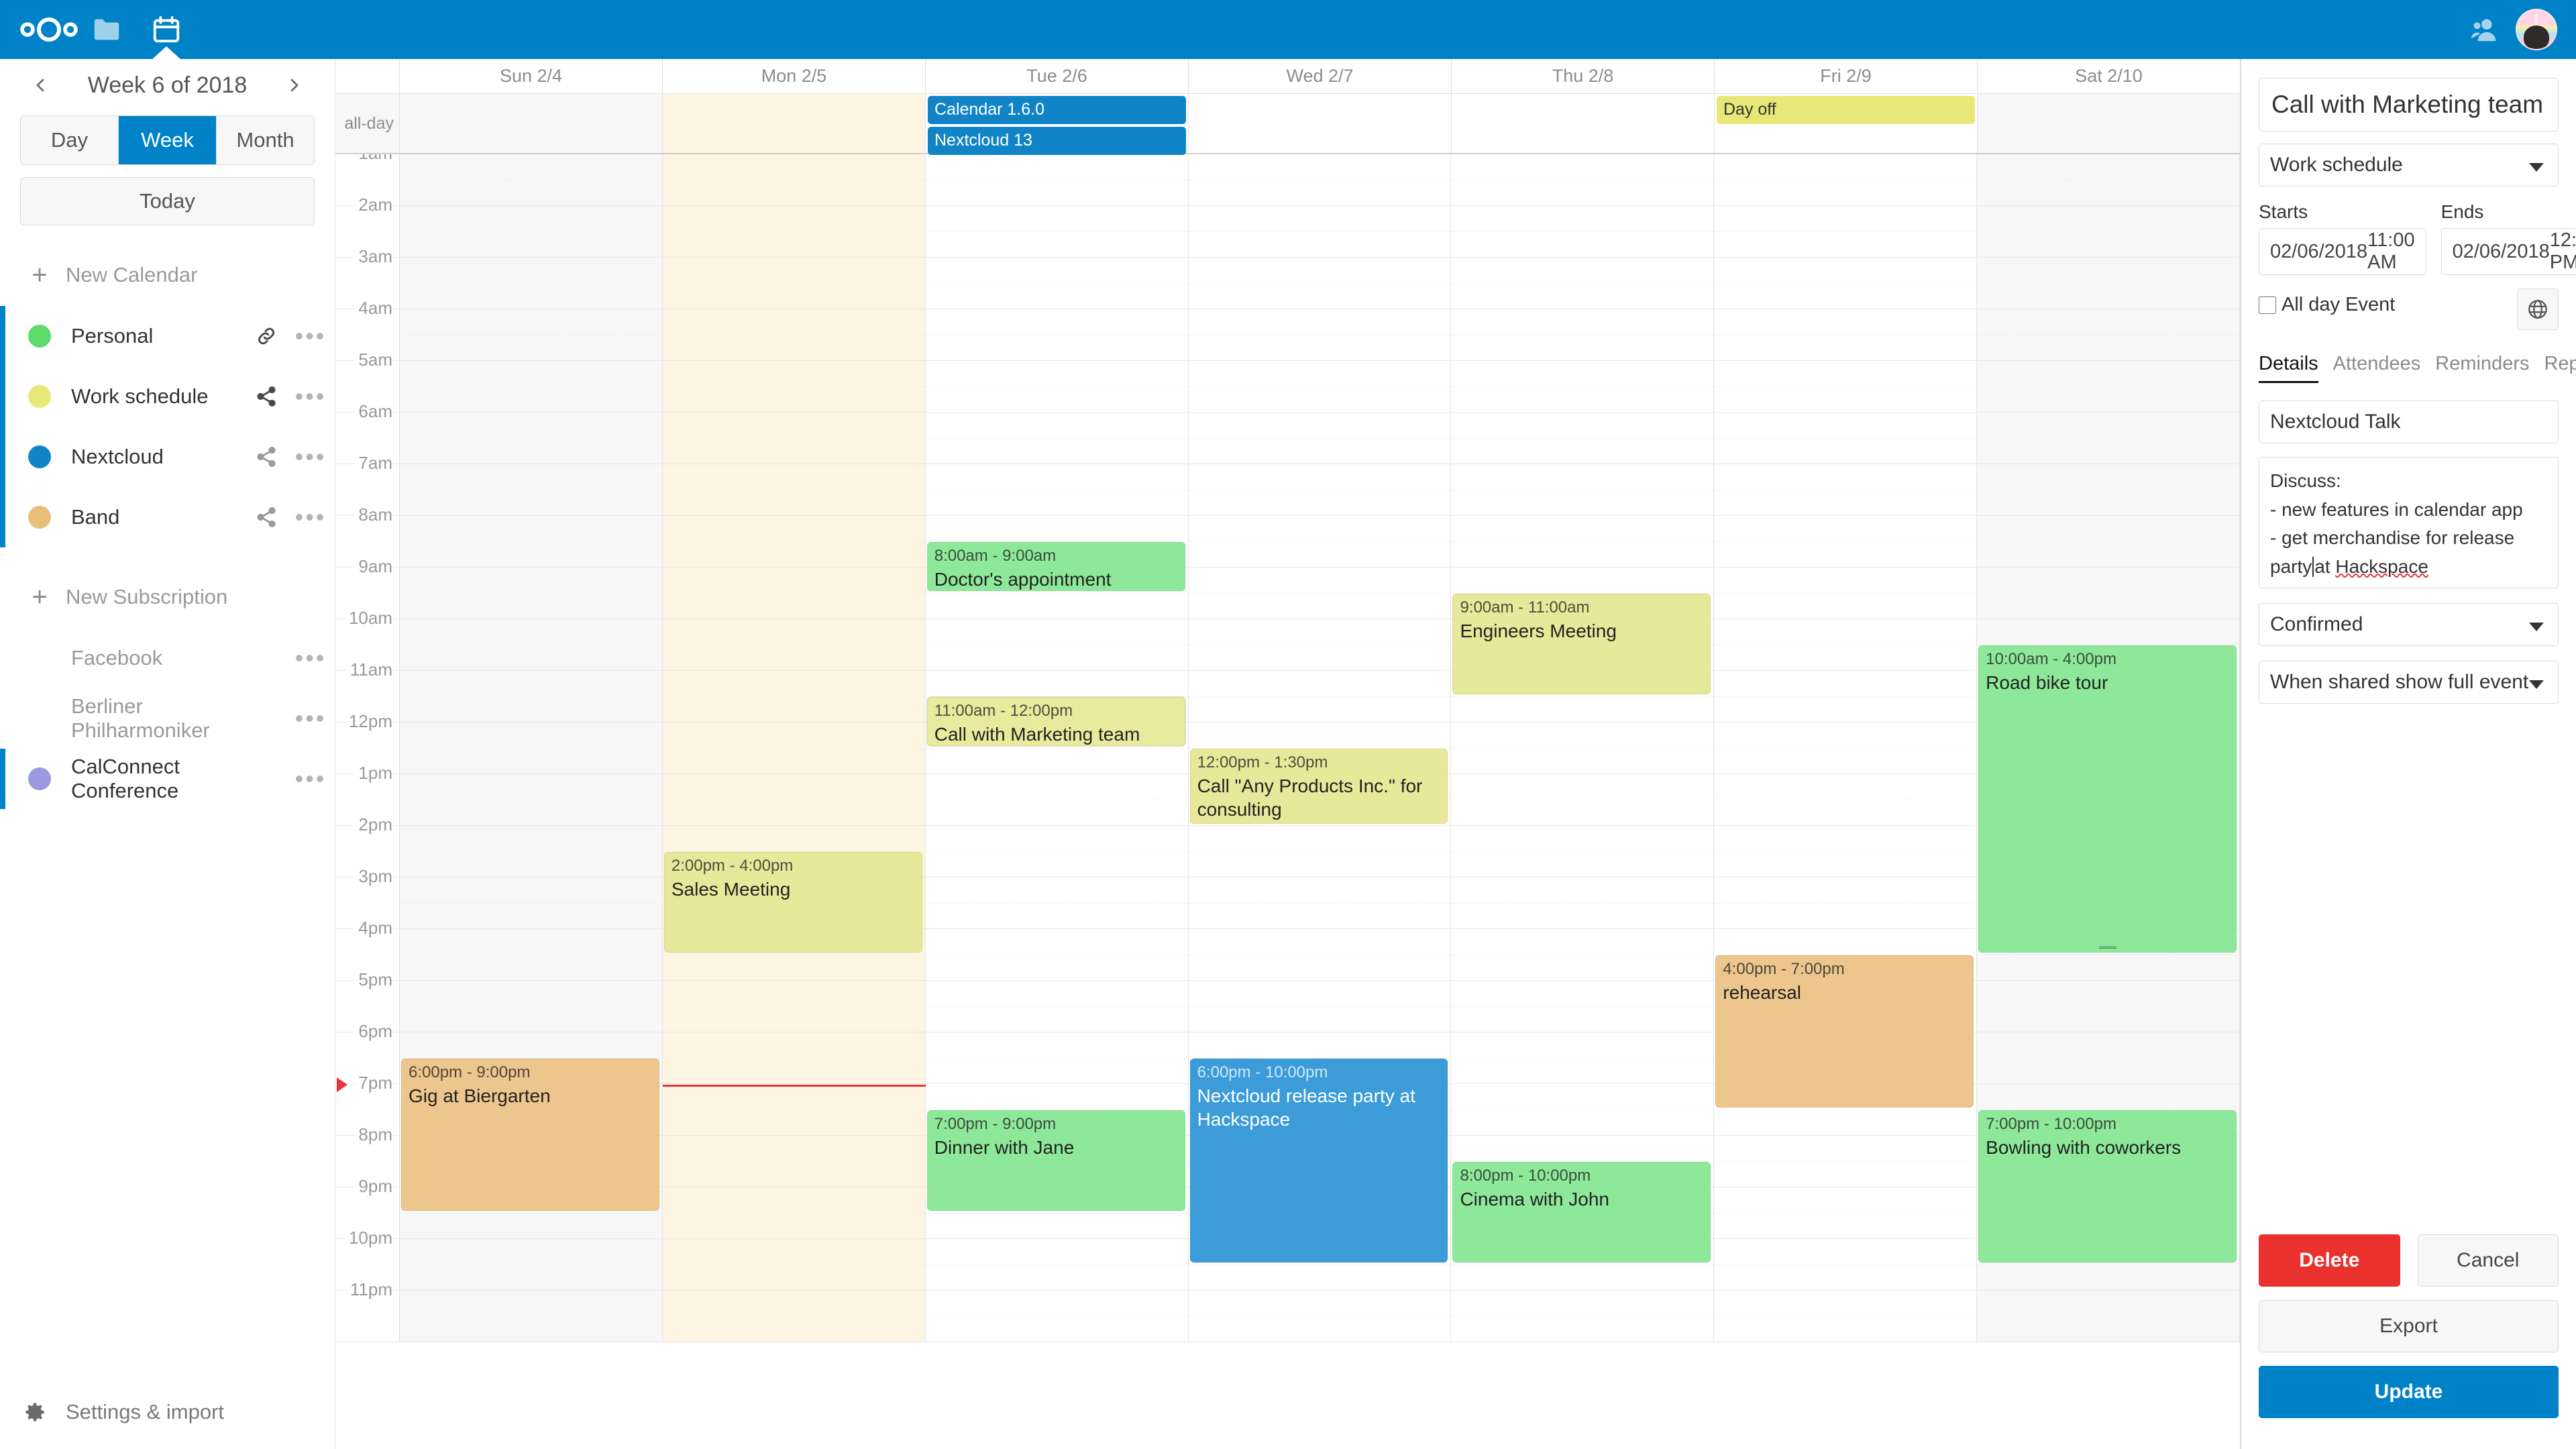 This screenshot has height=1449, width=2576. I want to click on day-column-mon: 2:00pm - 4:00pm Sales Meeting, so click(794, 748).